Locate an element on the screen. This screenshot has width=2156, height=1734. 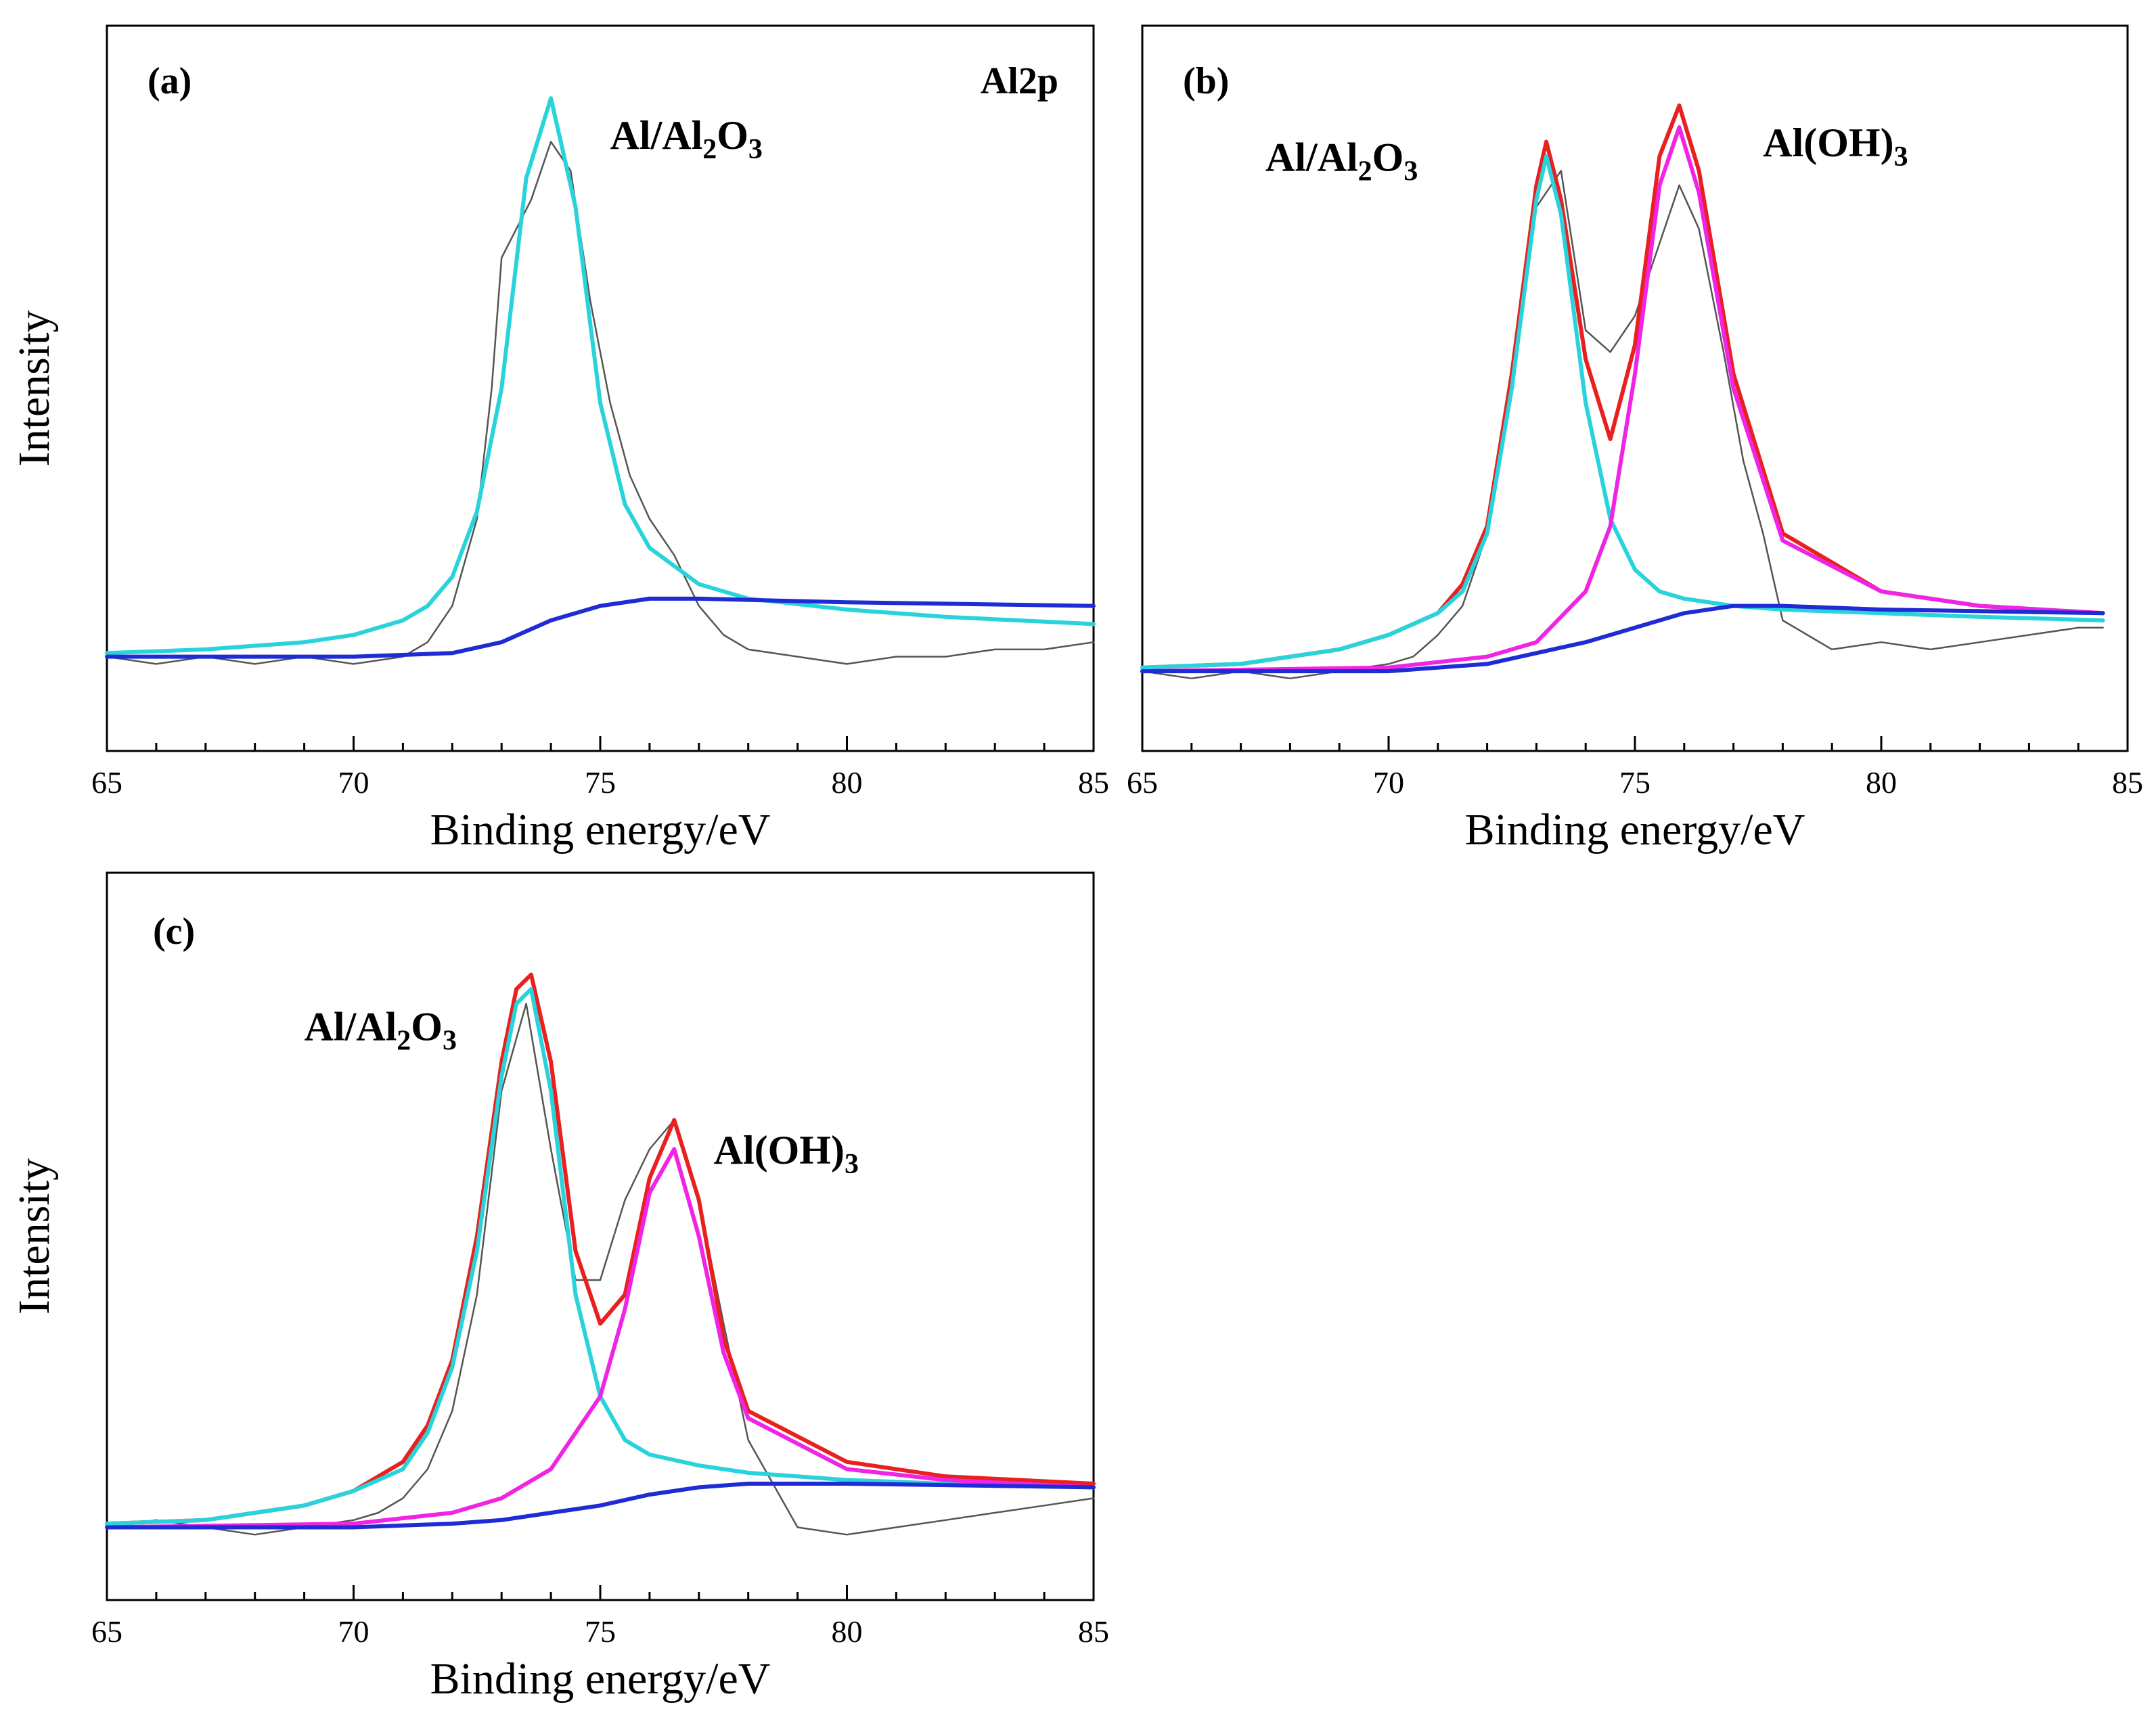
spectrum-title: Al2p is located at coordinates (1019, 81).